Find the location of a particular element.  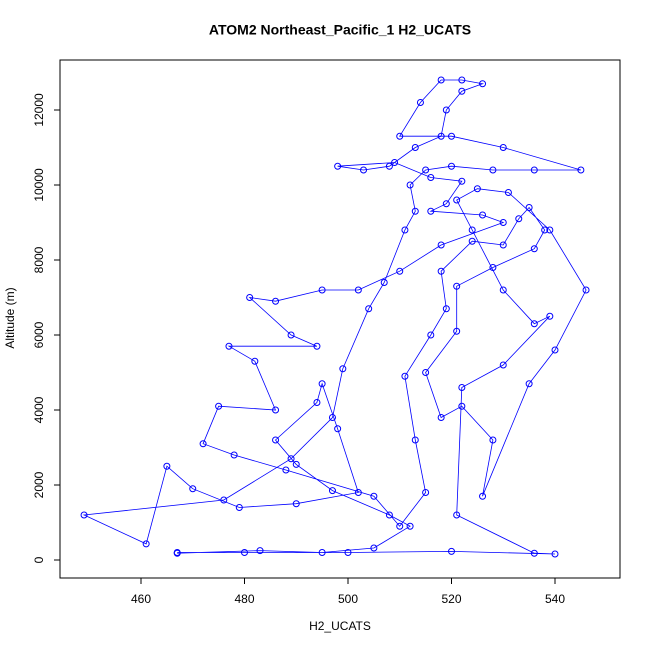

x-tick-label: 500 is located at coordinates (348, 599).